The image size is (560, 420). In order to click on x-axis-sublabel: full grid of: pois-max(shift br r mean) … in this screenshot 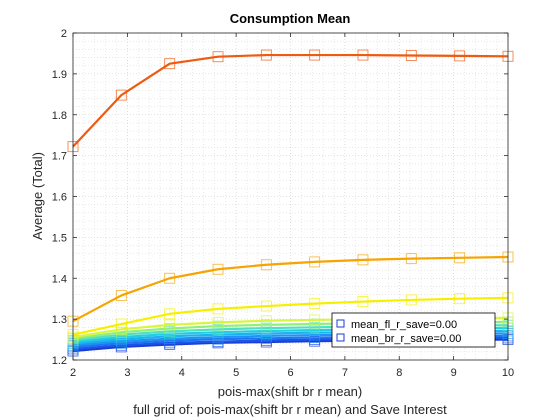, I will do `click(290, 409)`.